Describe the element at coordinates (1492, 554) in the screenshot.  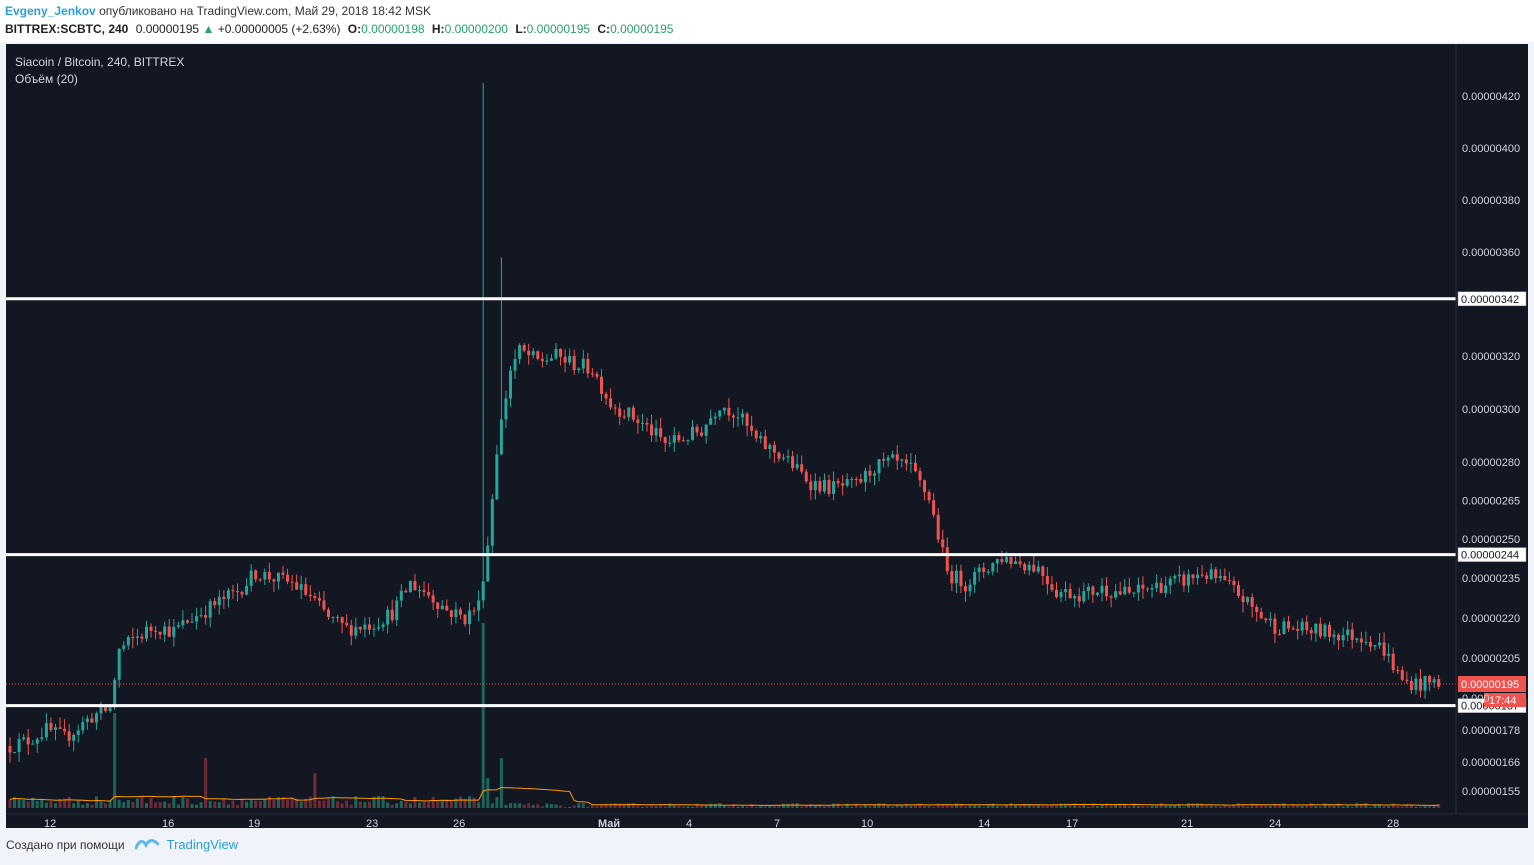
I see `level-label-box` at that location.